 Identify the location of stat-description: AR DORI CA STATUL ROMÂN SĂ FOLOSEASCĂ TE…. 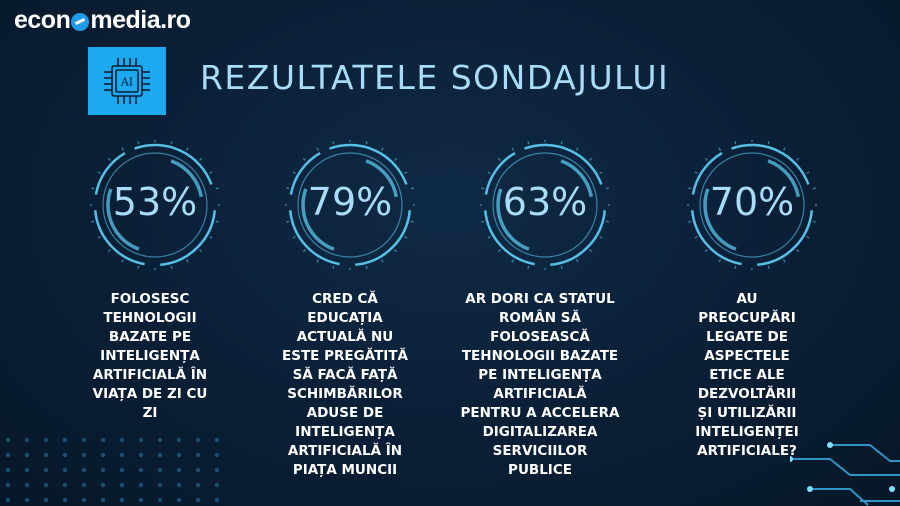
(540, 384).